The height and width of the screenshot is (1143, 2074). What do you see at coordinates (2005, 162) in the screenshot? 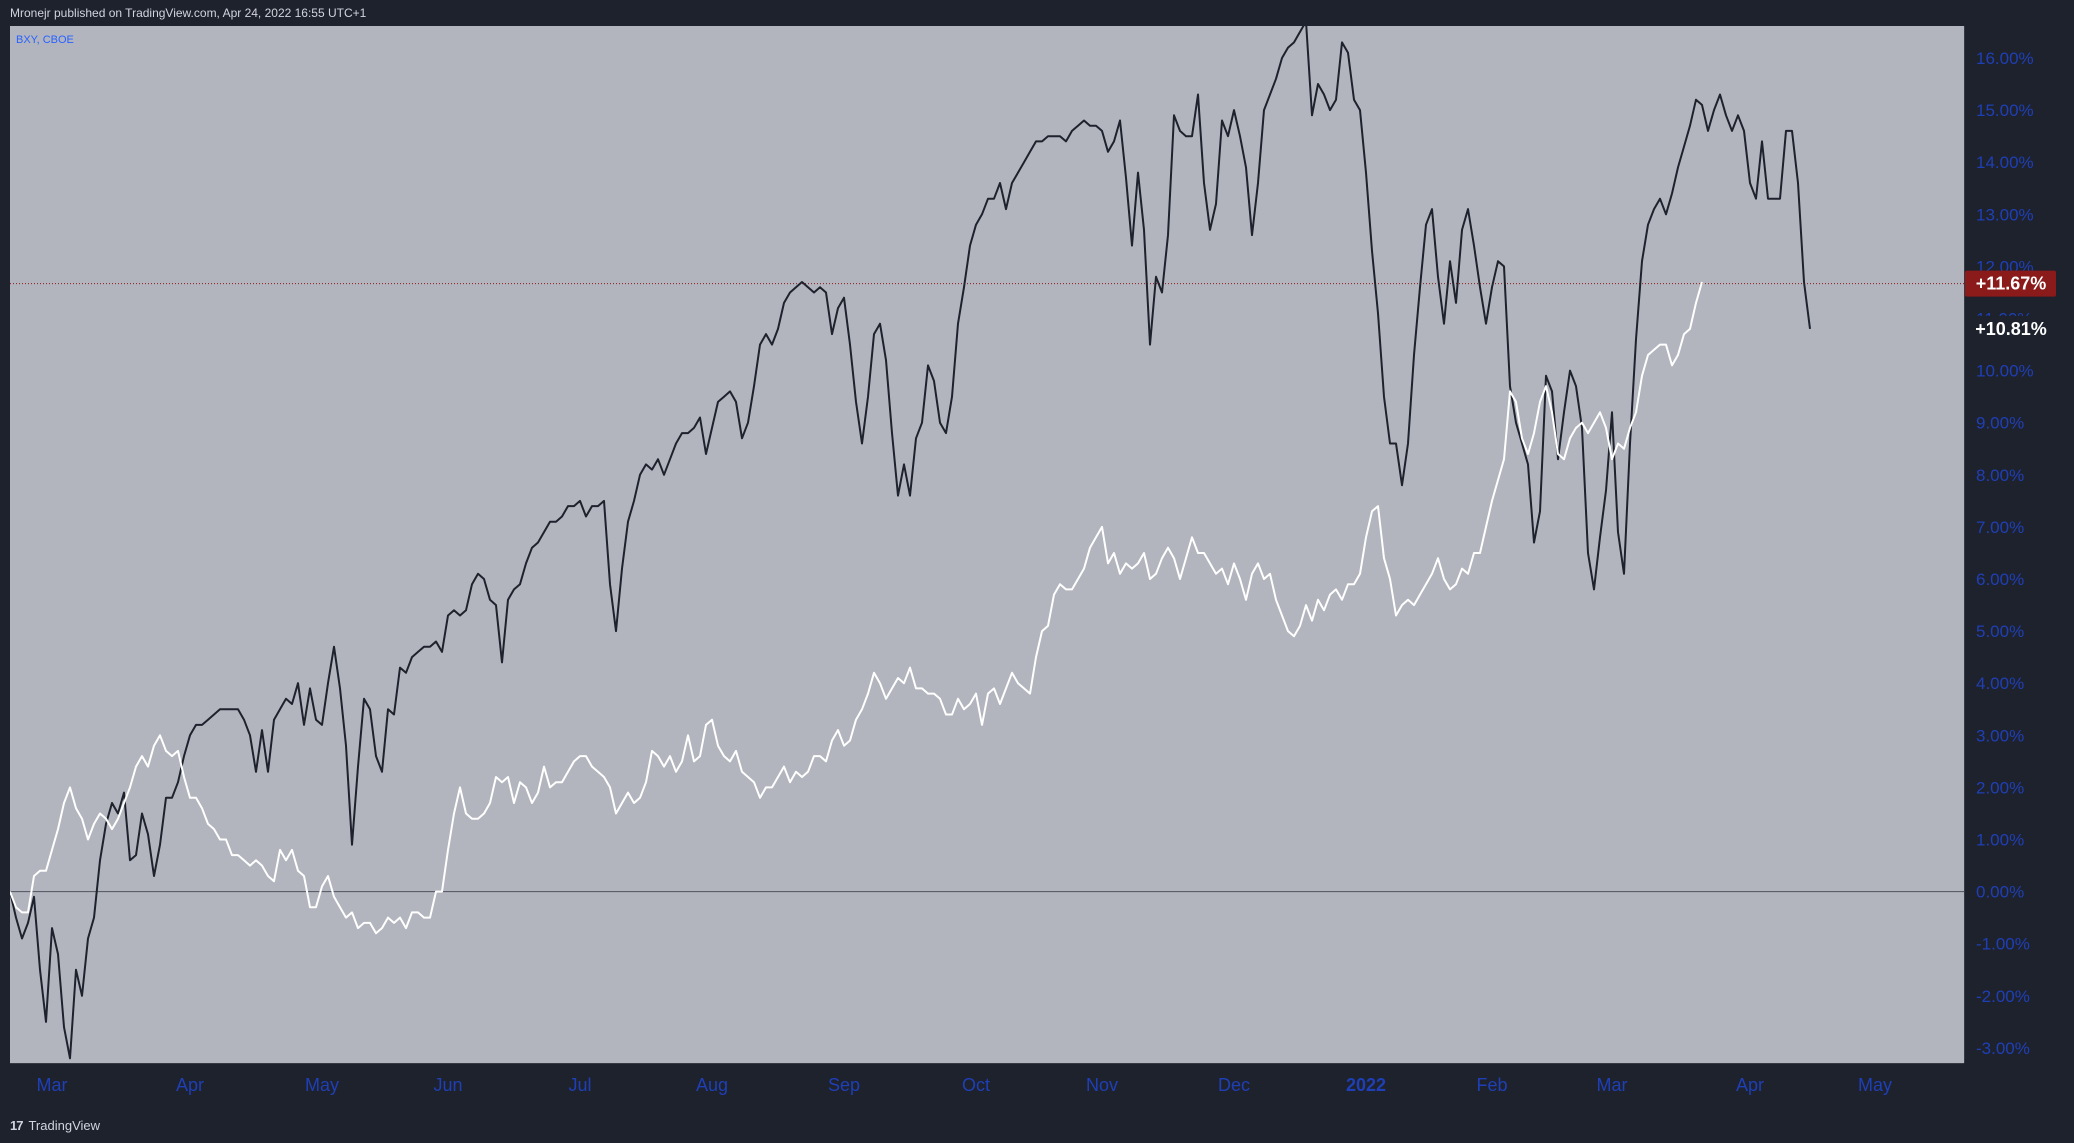
I see `y-tick-label: 14.00%` at bounding box center [2005, 162].